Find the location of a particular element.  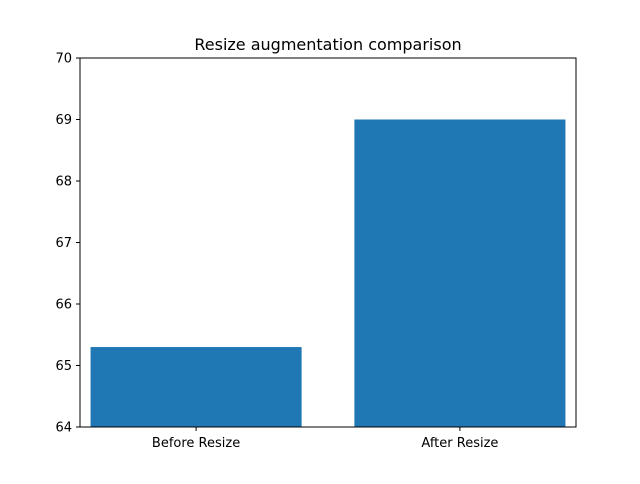

chart-title: Resize augmentation comparison is located at coordinates (327, 44).